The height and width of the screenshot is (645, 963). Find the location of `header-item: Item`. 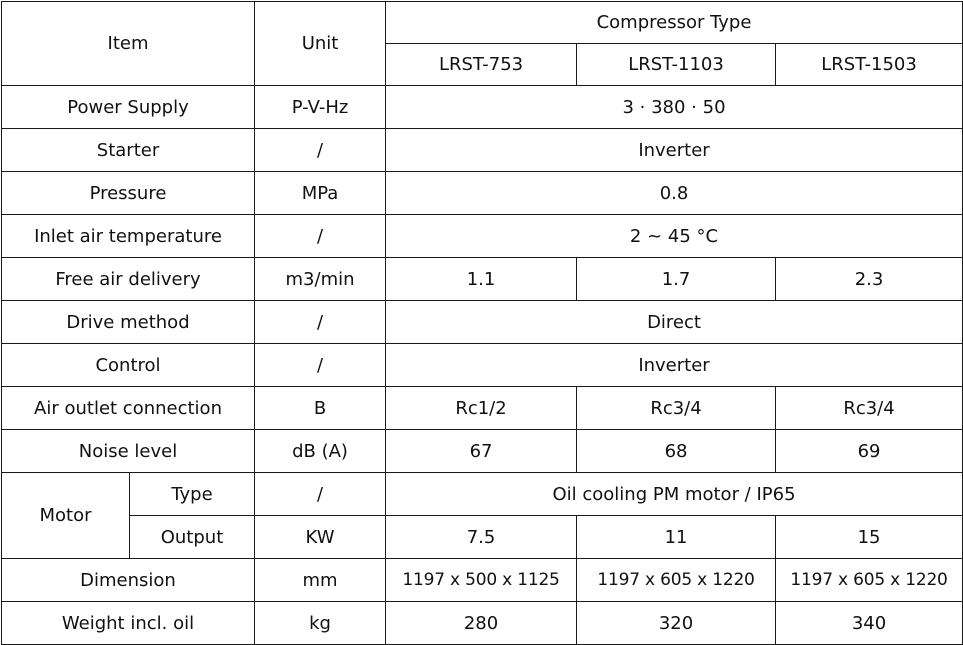

header-item: Item is located at coordinates (128, 43).